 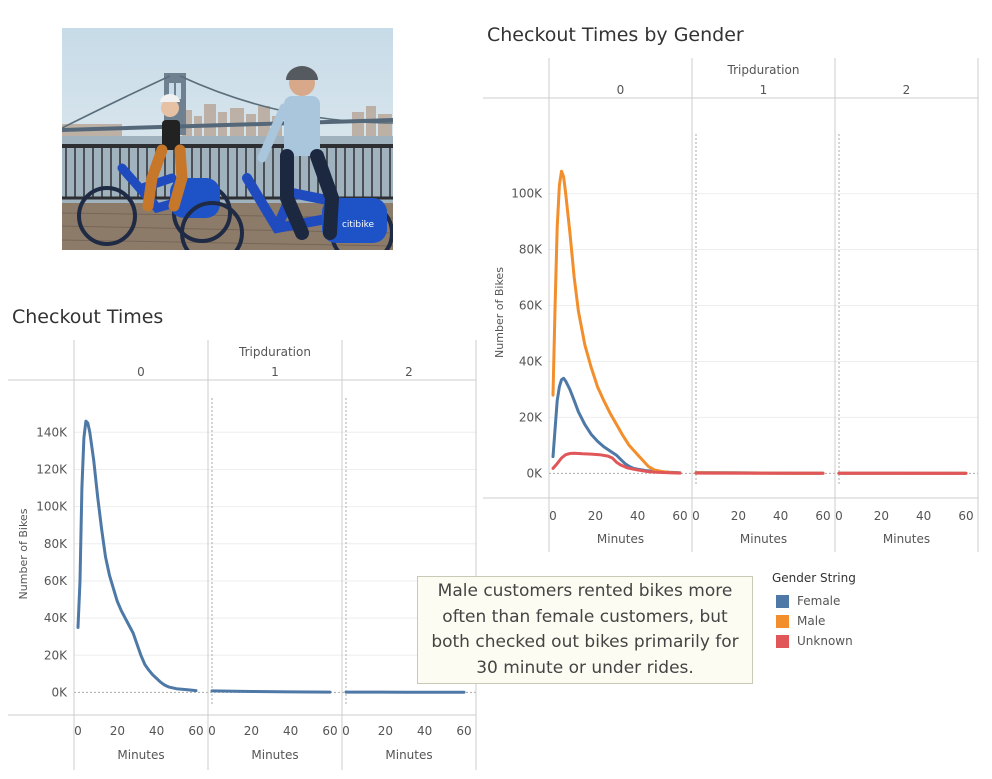 I want to click on legend-item-female: Female, so click(x=814, y=601).